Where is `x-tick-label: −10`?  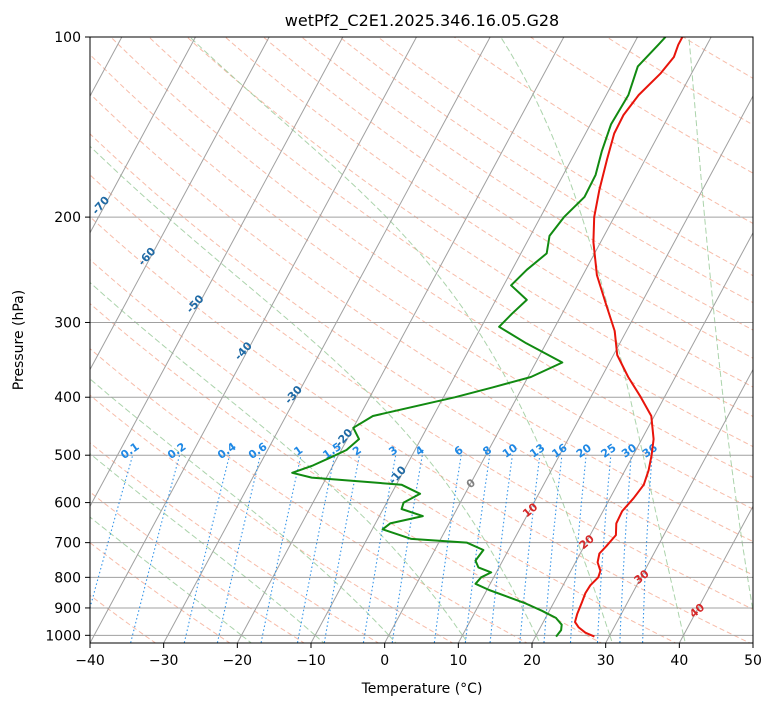
x-tick-label: −10 is located at coordinates (311, 661).